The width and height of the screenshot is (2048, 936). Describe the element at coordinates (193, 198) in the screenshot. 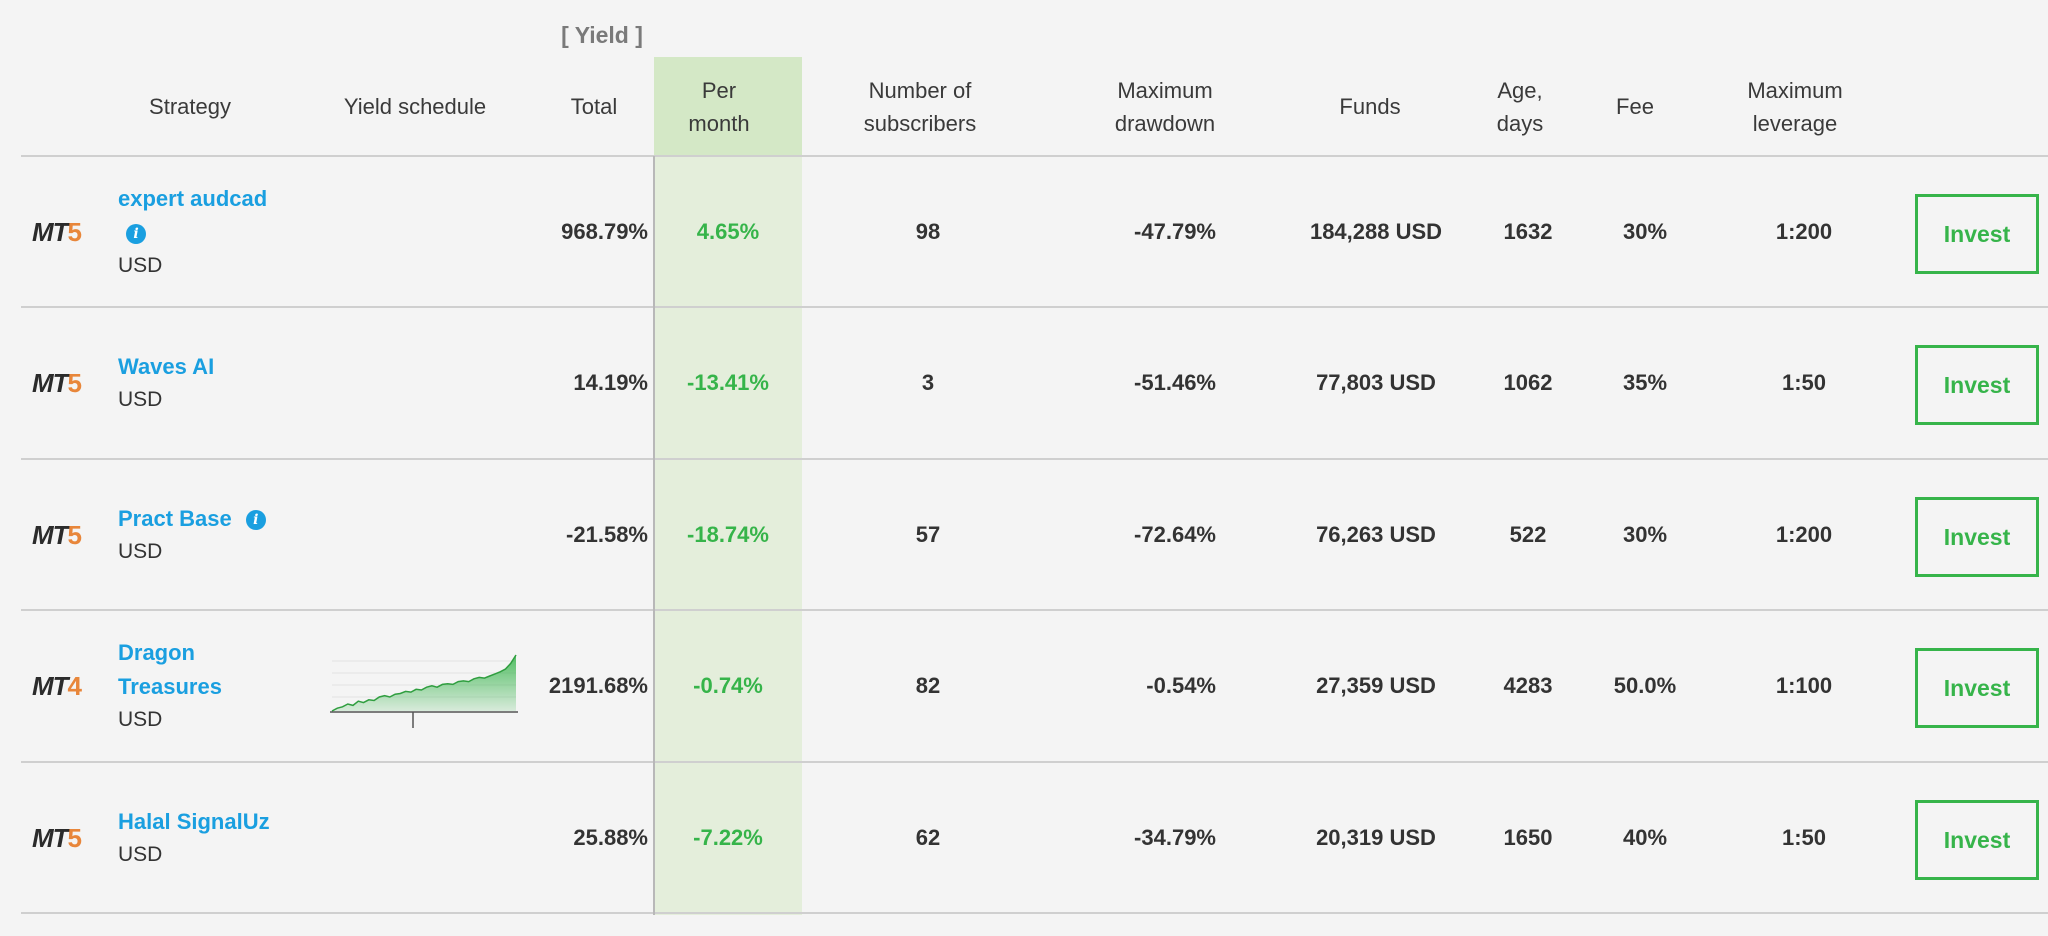

I see `strategy-name-link: expert audcad` at that location.